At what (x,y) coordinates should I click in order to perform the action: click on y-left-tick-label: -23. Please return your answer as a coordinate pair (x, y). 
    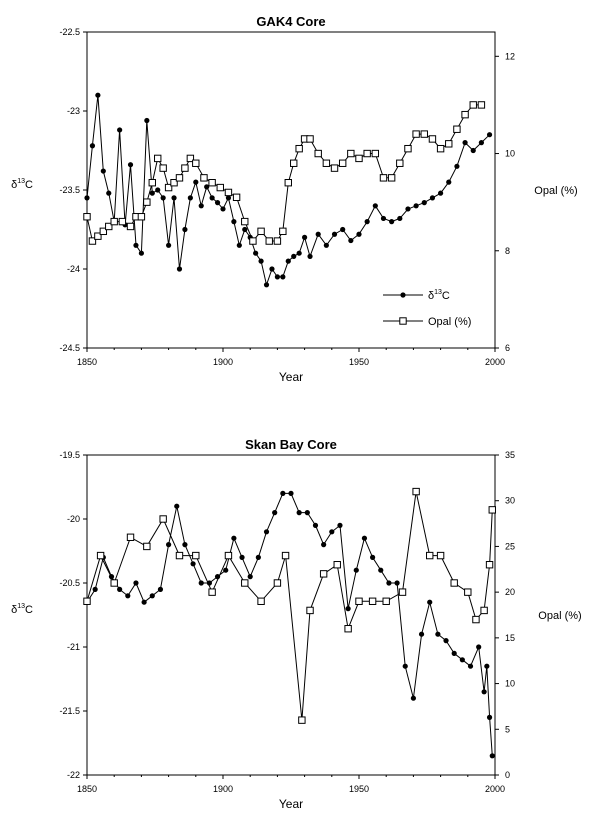
    Looking at the image, I should click on (73, 111).